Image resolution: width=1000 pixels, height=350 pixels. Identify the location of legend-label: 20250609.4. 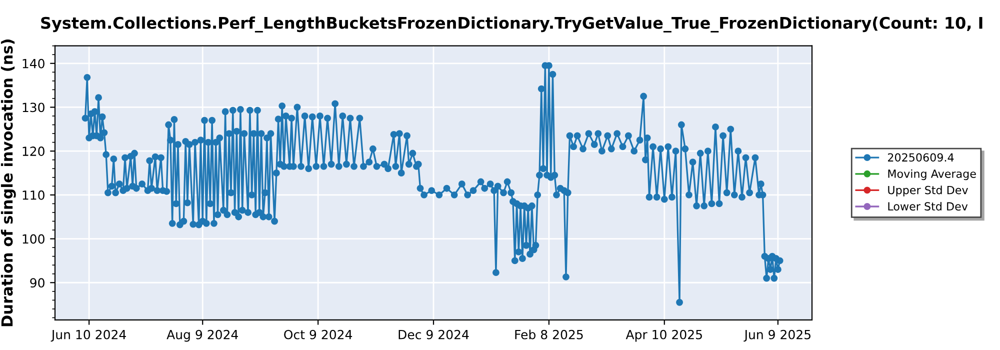
(921, 157).